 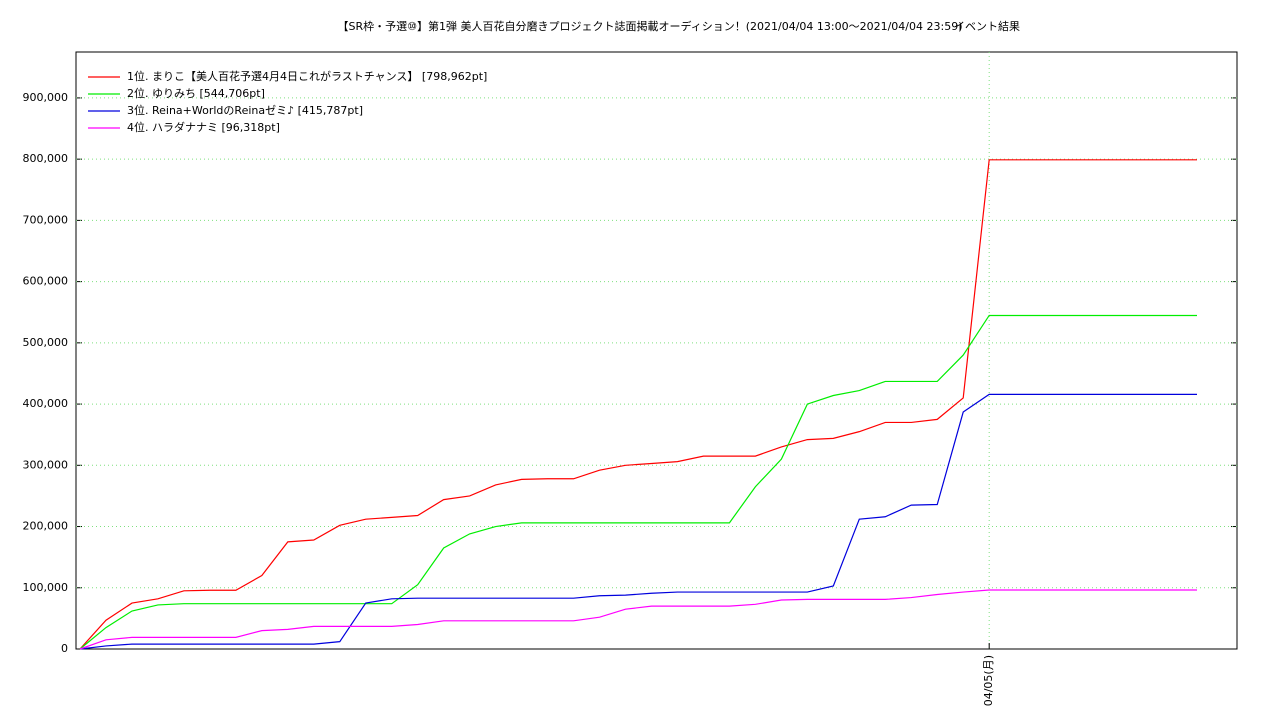 I want to click on x-tick-label: 04/05(月), so click(x=988, y=680).